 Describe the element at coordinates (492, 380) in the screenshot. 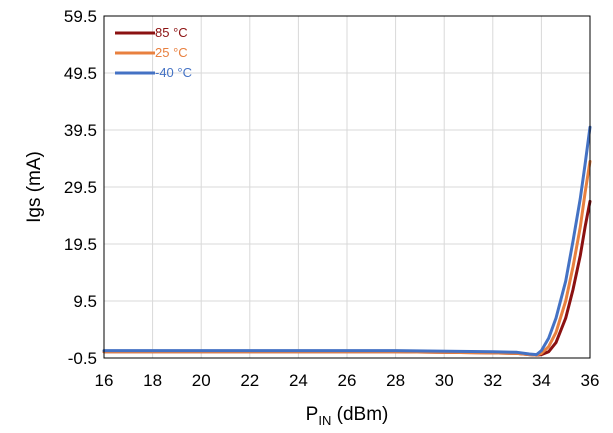

I see `x-tick-label: 32` at that location.